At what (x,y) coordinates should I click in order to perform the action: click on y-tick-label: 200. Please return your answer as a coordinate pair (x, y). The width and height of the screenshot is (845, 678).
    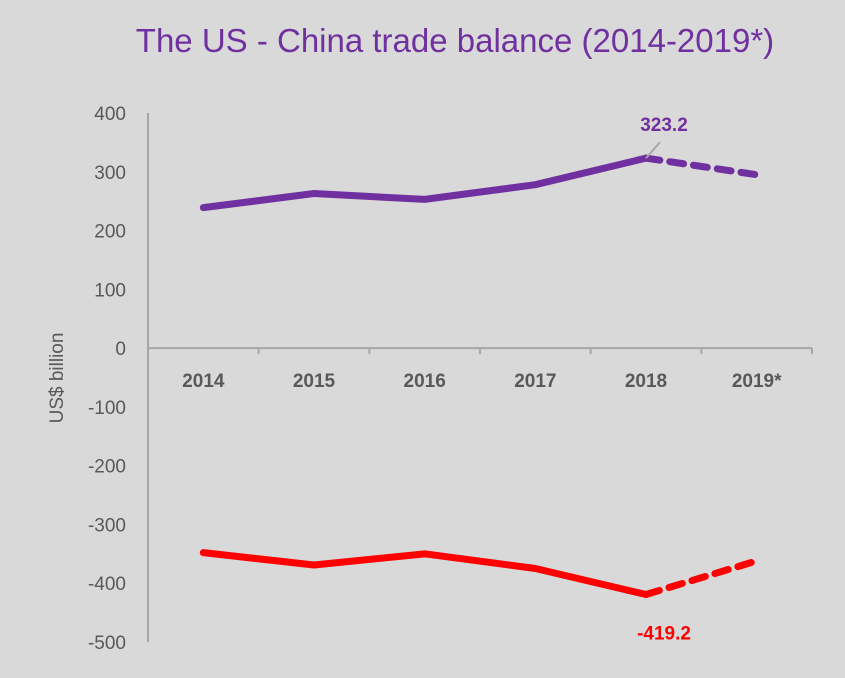
    Looking at the image, I should click on (110, 232).